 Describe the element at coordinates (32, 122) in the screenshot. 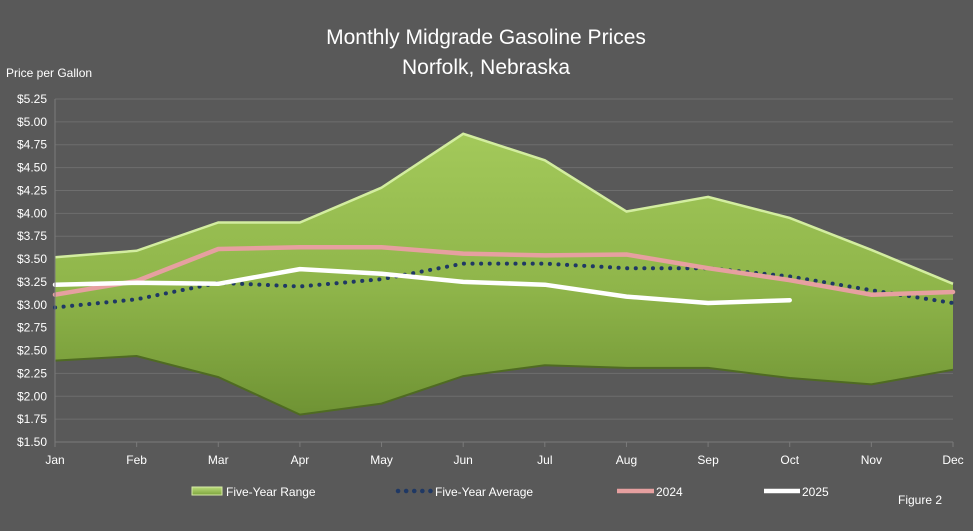

I see `y-tick-label: $5.00` at that location.